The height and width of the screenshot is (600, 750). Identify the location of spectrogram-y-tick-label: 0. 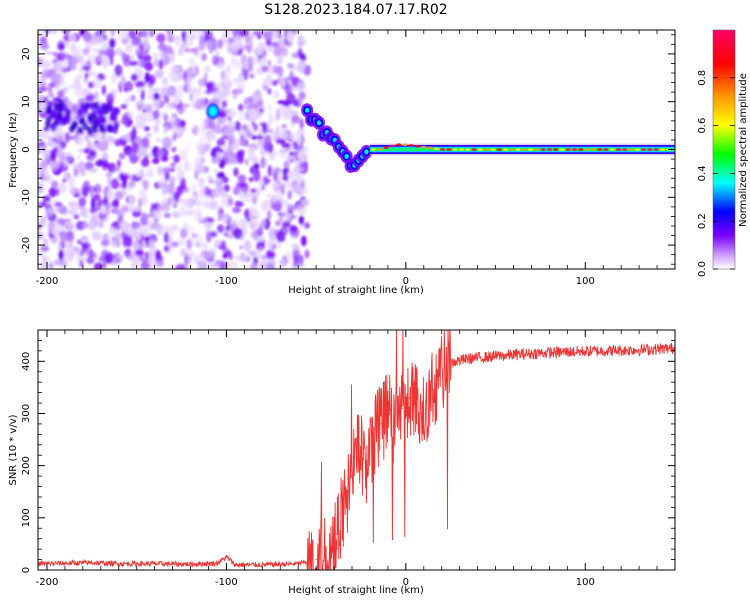
(26, 149).